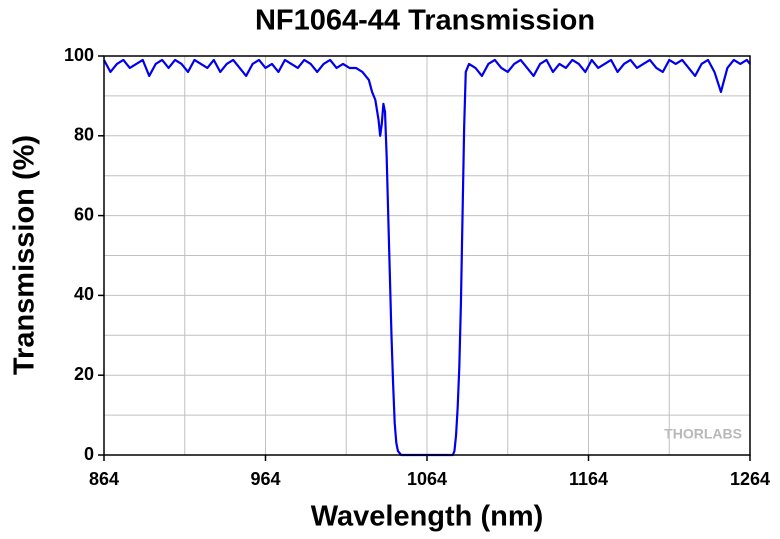 Image resolution: width=780 pixels, height=539 pixels. Describe the element at coordinates (104, 479) in the screenshot. I see `x-tick-label: 864` at that location.